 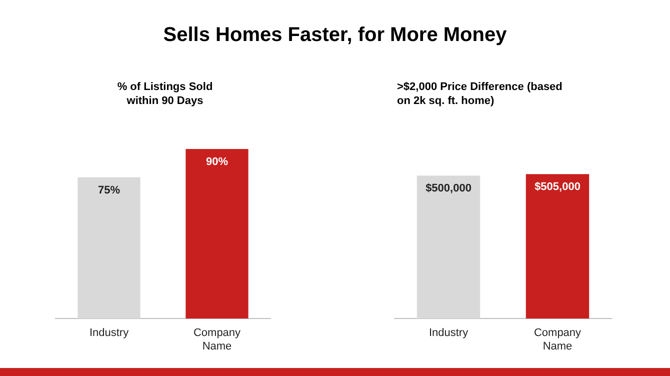 I want to click on data-label: $500,000, so click(x=449, y=188).